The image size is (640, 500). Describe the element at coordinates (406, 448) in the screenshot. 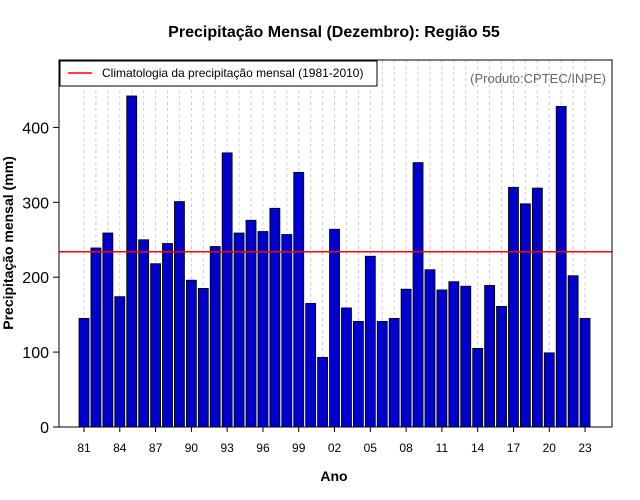

I see `x-tick-label: 08` at that location.